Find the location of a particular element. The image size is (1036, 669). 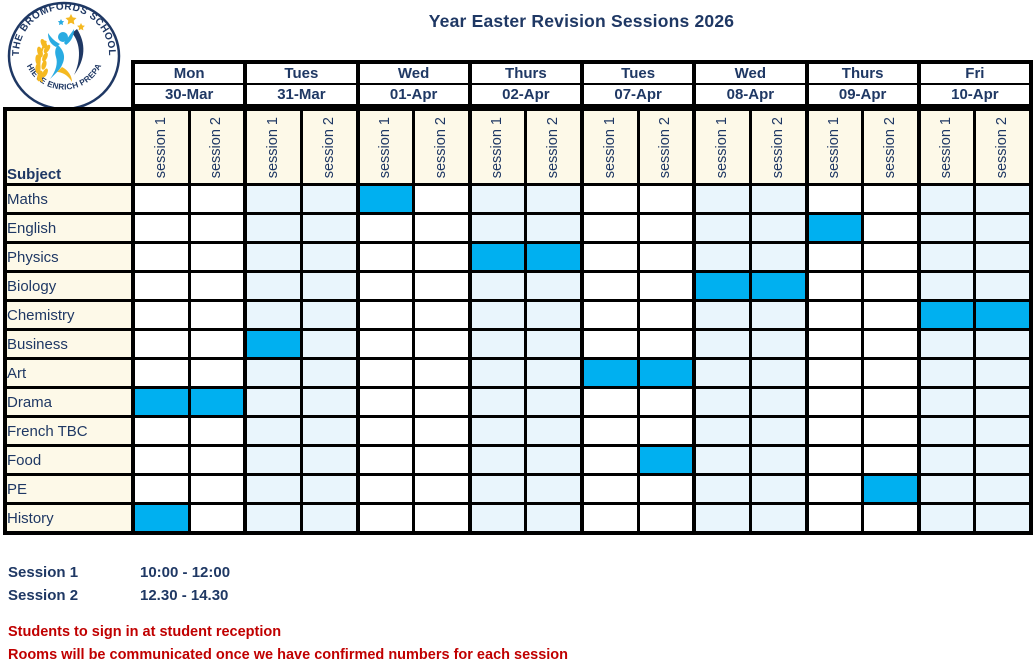

slot-art-08-Apr-s2 is located at coordinates (778, 373).